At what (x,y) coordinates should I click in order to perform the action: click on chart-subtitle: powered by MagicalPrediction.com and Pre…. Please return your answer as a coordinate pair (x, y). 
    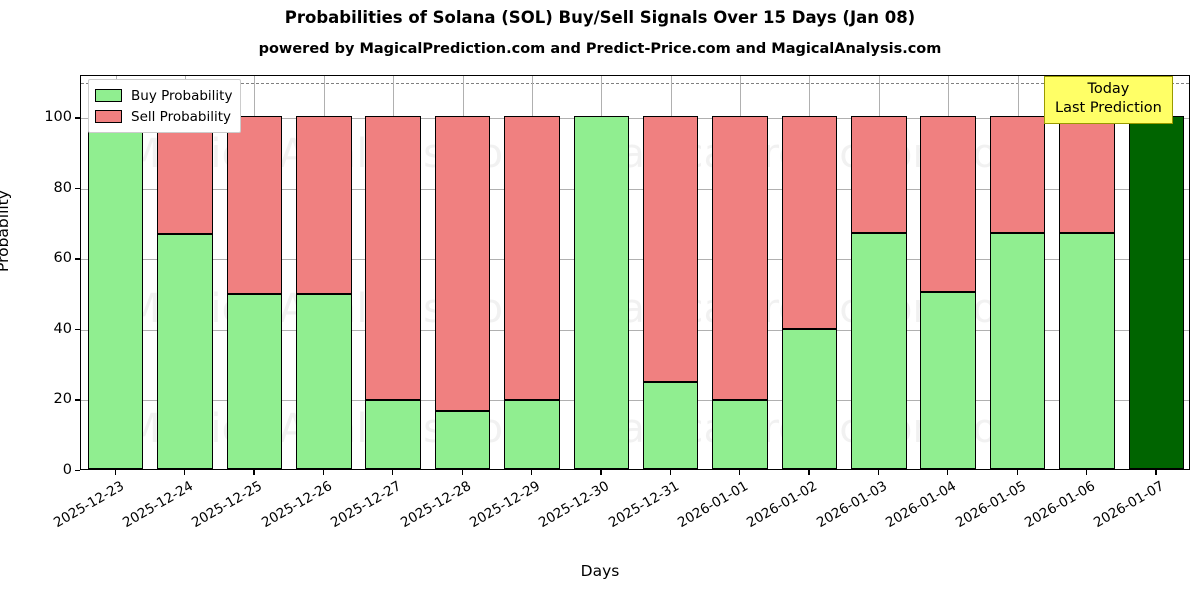
    Looking at the image, I should click on (600, 49).